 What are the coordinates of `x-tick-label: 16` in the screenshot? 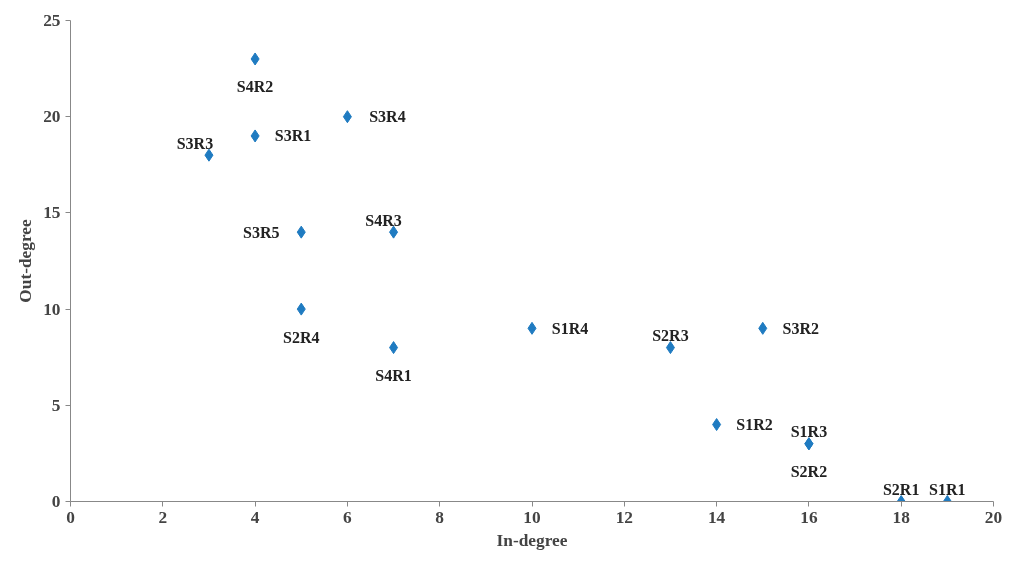 It's located at (809, 517).